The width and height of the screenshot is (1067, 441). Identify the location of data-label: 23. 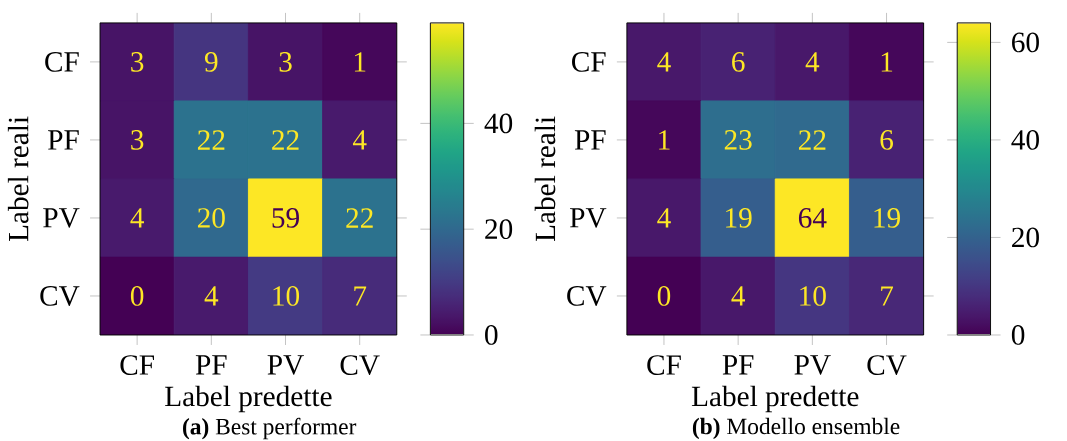
(738, 140).